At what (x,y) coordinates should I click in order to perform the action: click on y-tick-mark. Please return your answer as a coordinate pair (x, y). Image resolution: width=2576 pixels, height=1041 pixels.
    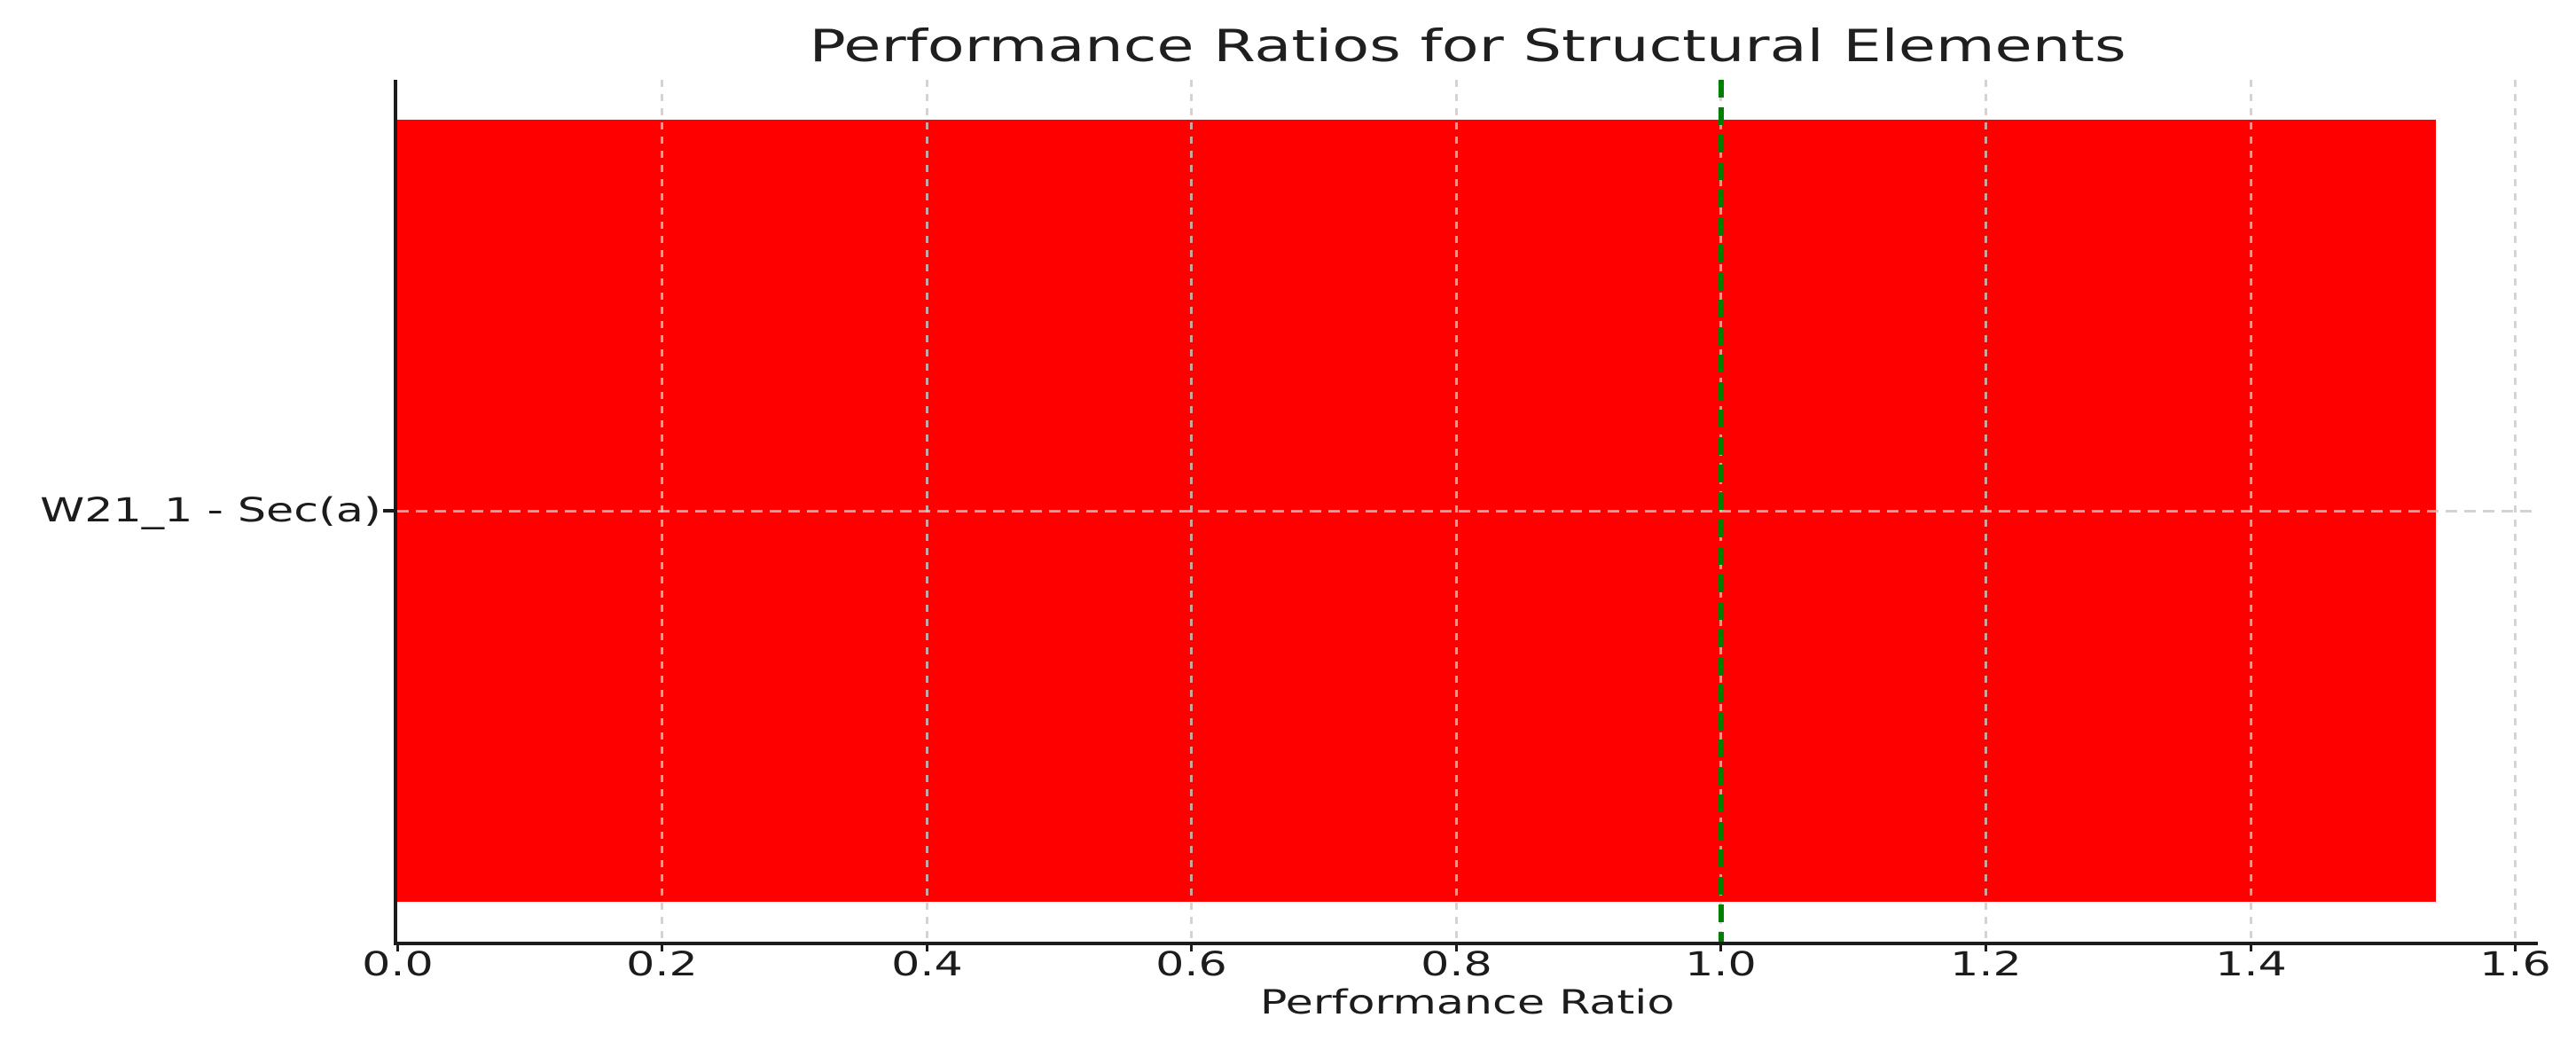
    Looking at the image, I should click on (388, 511).